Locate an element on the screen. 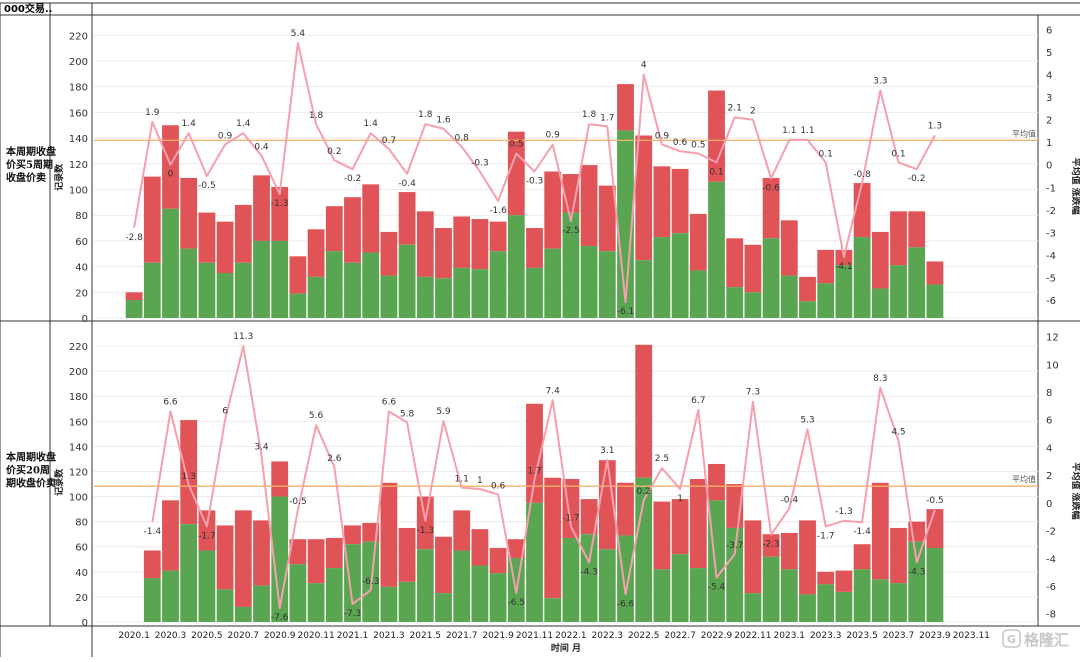  data-label: -1.4 is located at coordinates (153, 532).